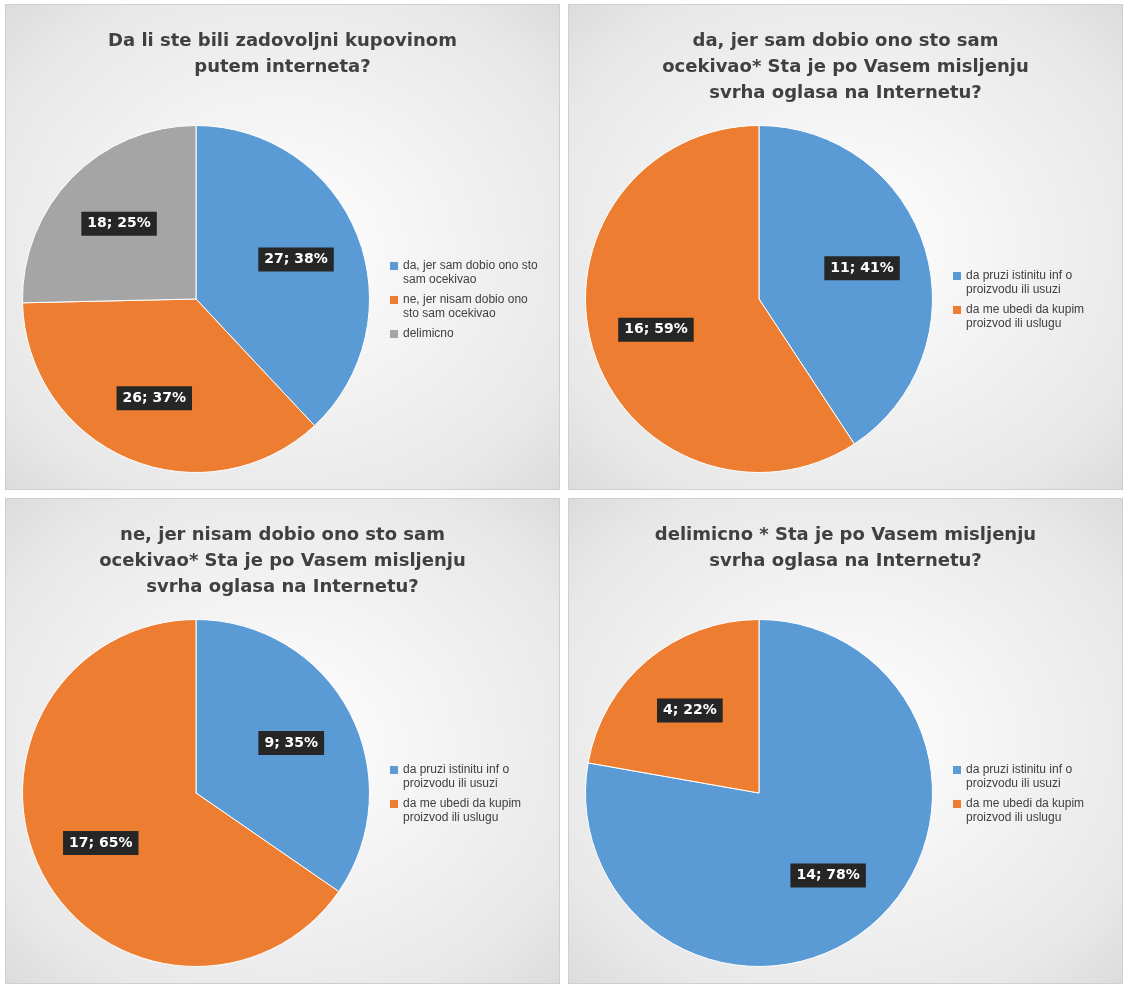 The height and width of the screenshot is (999, 1127). I want to click on slice-label: da, jer sam dobio ono sto sam ocekivao, so click(471, 272).